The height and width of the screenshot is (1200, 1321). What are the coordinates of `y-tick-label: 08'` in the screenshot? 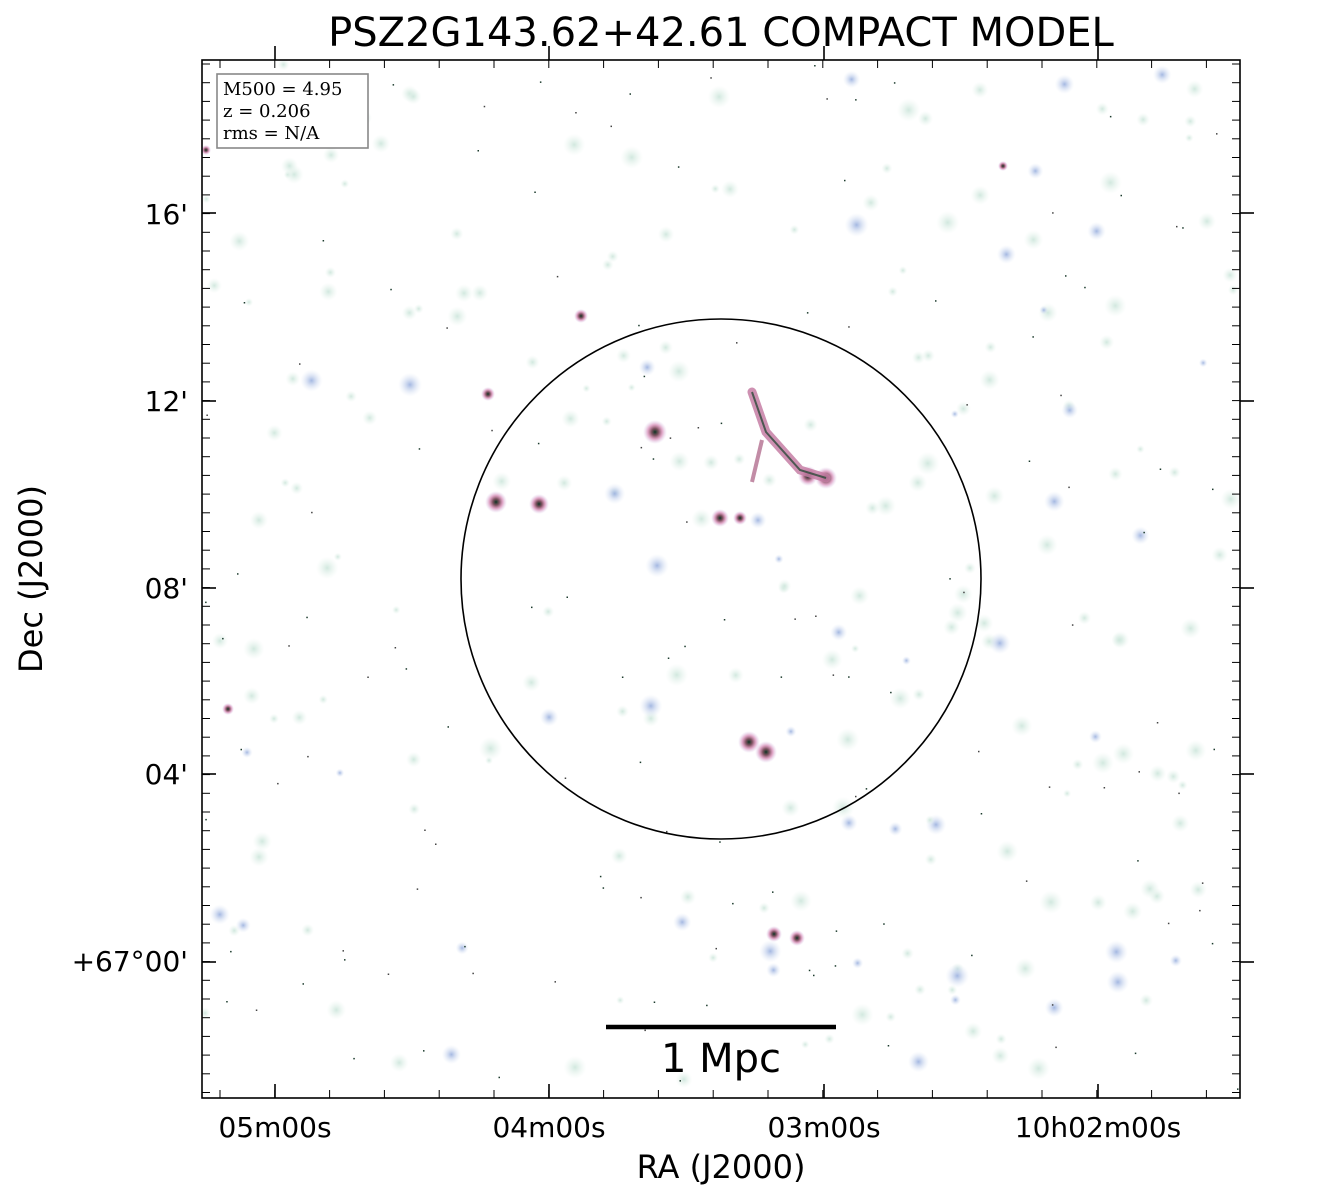 It's located at (166, 588).